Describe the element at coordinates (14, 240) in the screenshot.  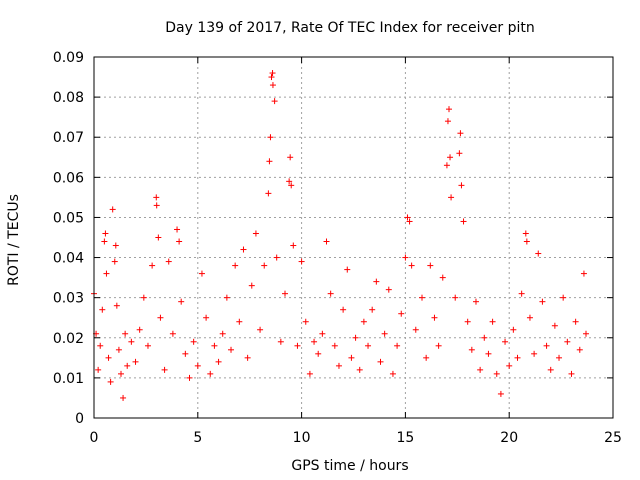
I see `y-axis-label: ROTI / TECUs` at that location.